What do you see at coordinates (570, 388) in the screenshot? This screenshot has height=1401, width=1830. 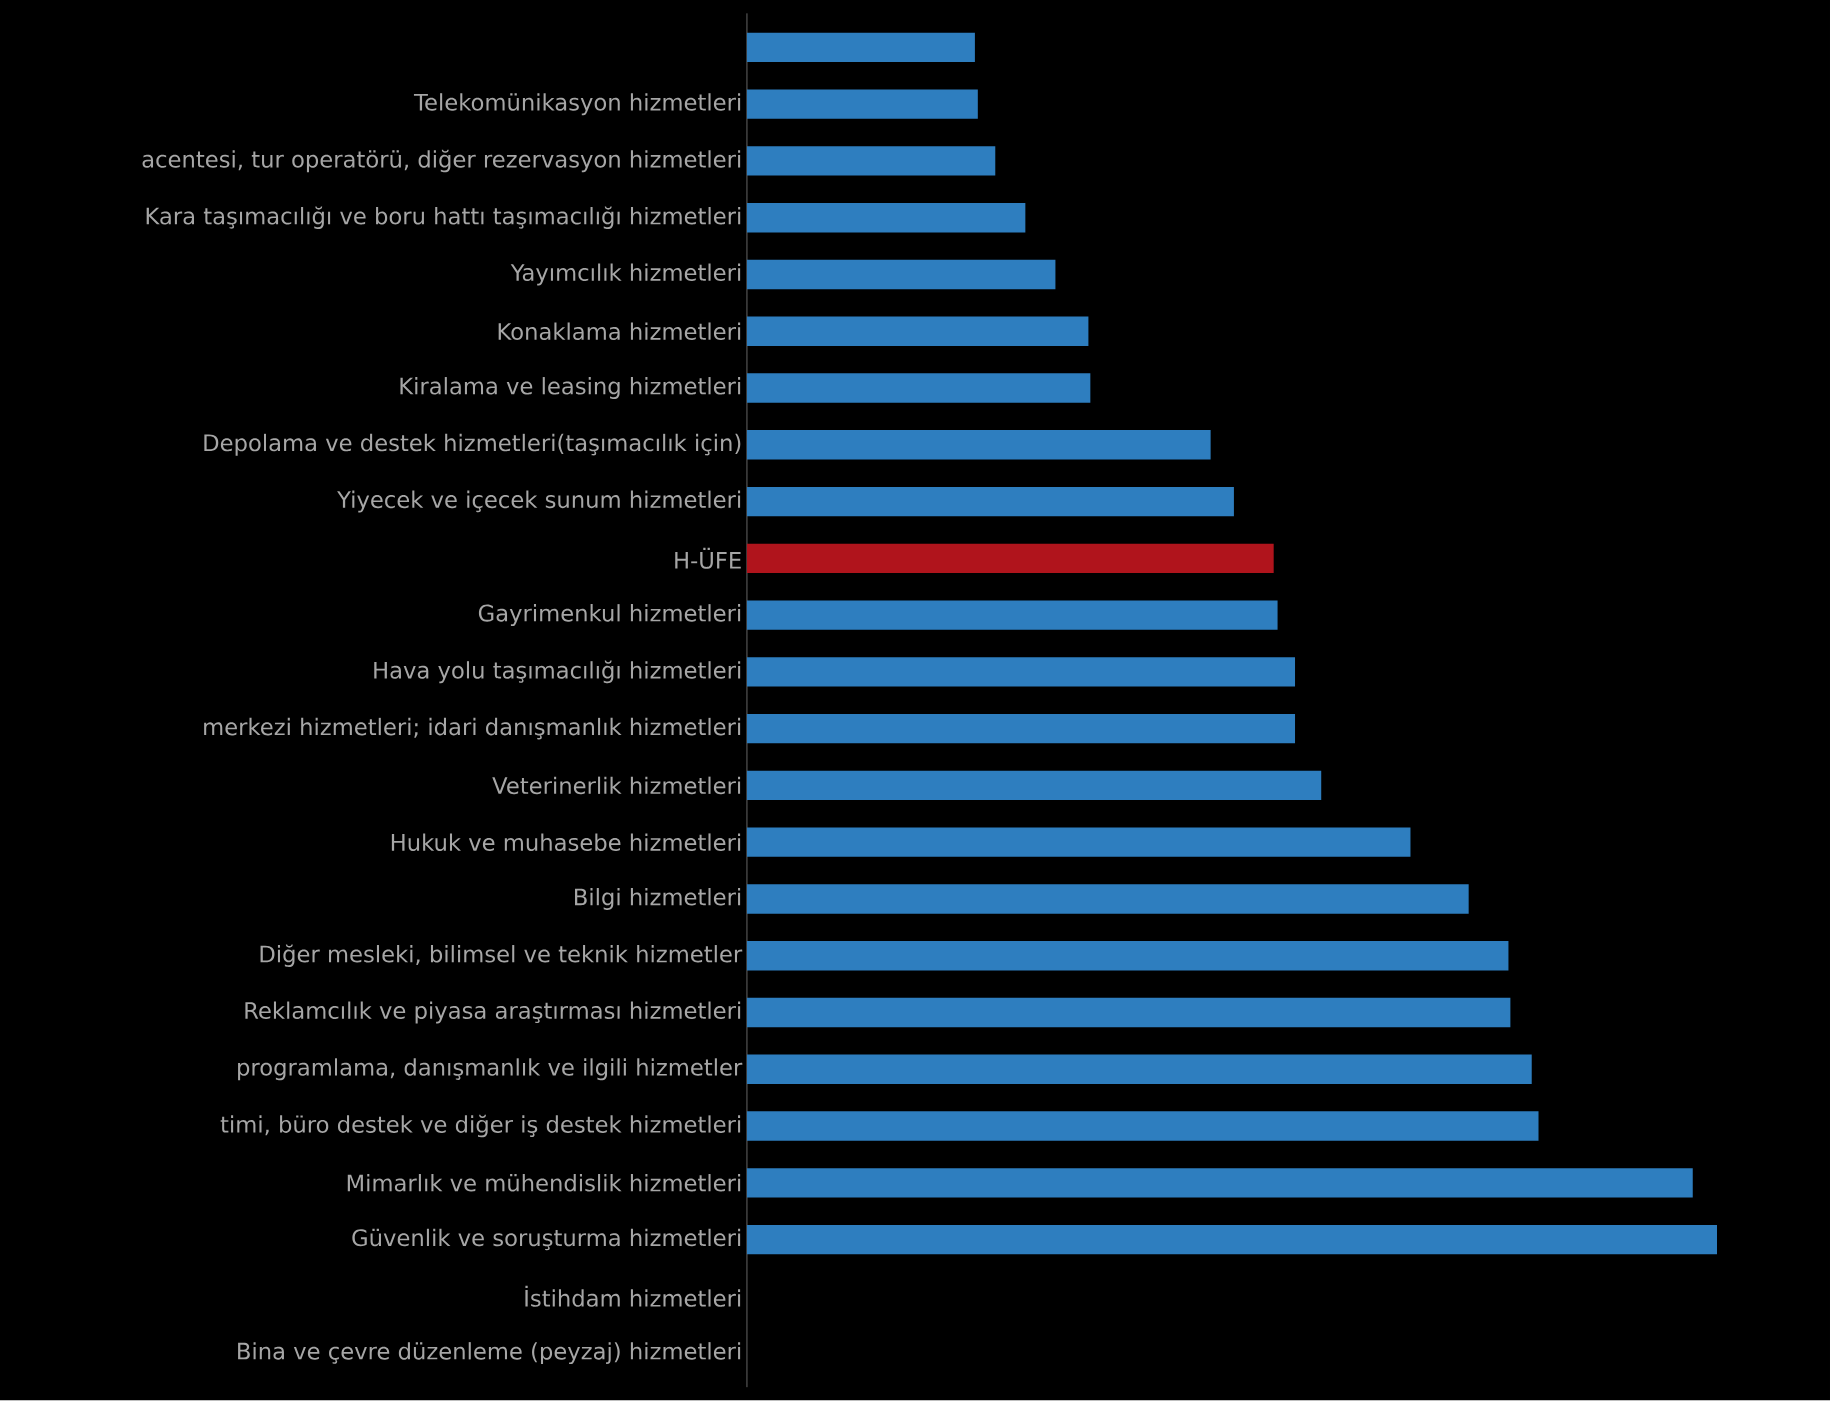 I see `y-tick-label: Kiralama ve leasing hizmetleri` at bounding box center [570, 388].